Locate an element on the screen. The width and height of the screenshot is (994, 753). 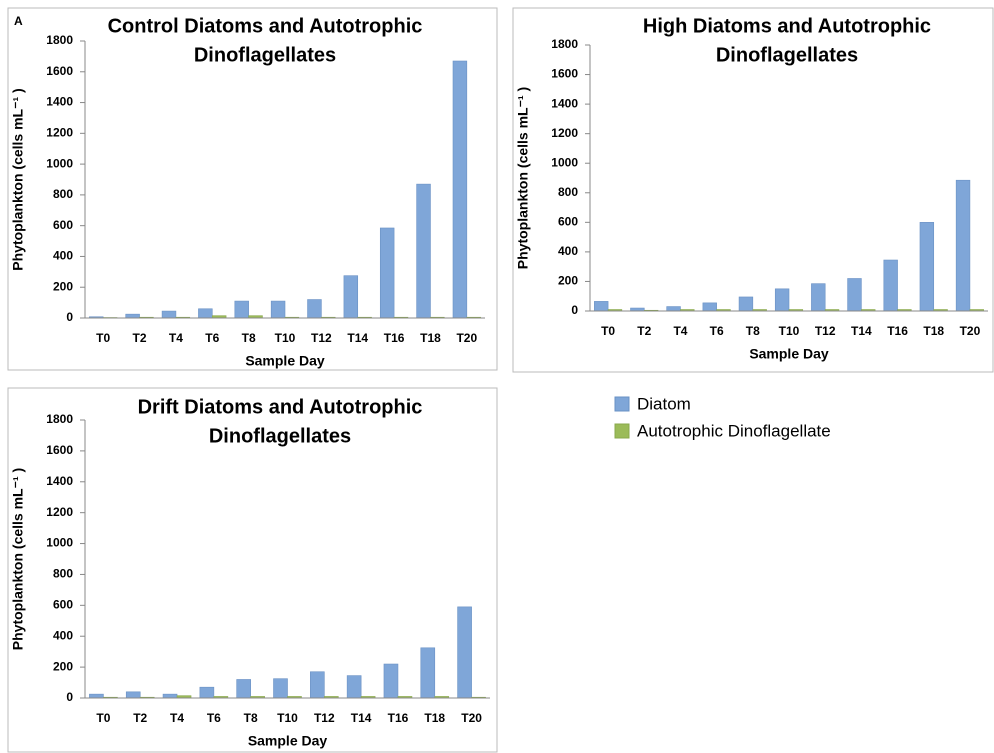
chart-title: Control Diatoms and Autotrophic is located at coordinates (265, 26).